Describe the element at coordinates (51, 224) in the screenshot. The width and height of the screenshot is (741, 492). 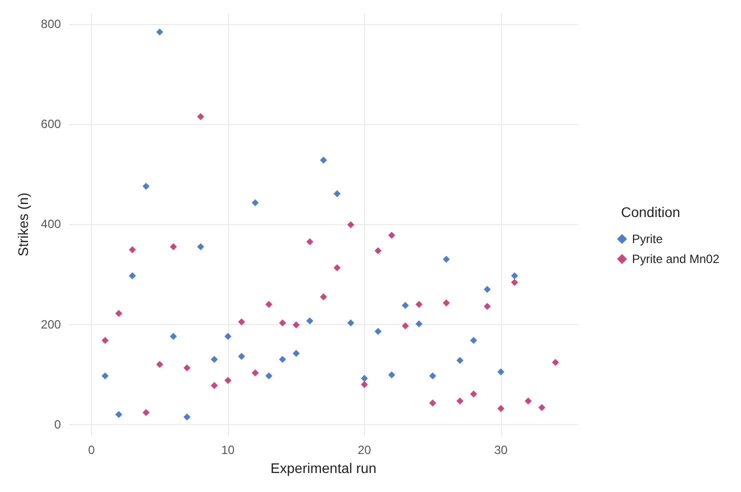
I see `y-tick-label: 400` at that location.